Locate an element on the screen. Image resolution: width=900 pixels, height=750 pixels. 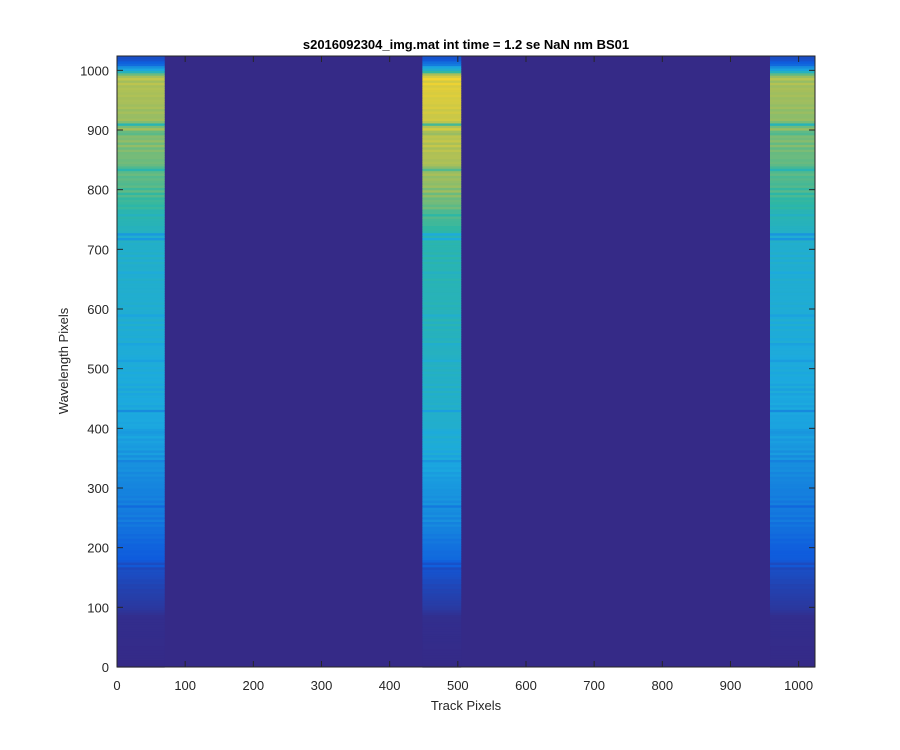
x-axis-label: Track Pixels is located at coordinates (466, 705).